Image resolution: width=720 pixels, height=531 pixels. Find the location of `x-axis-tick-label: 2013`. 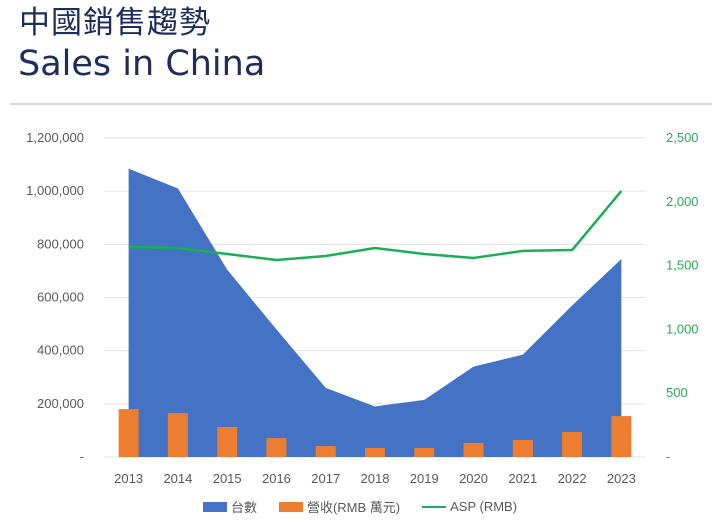

x-axis-tick-label: 2013 is located at coordinates (128, 478).